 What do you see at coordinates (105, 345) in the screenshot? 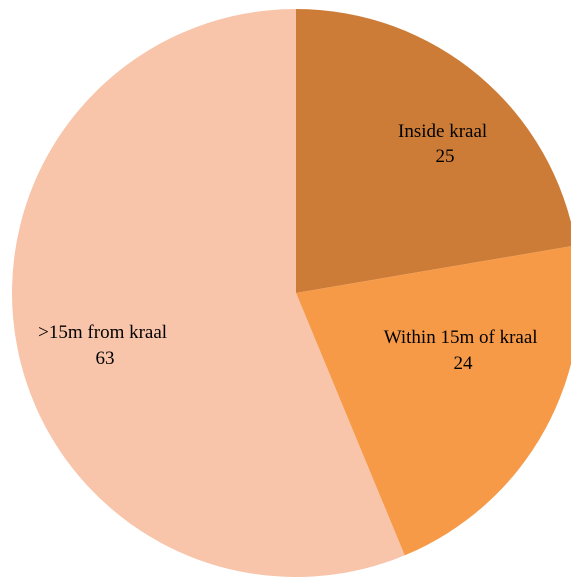
I see `slice-label-over-15m: >15m from kraal 63` at bounding box center [105, 345].